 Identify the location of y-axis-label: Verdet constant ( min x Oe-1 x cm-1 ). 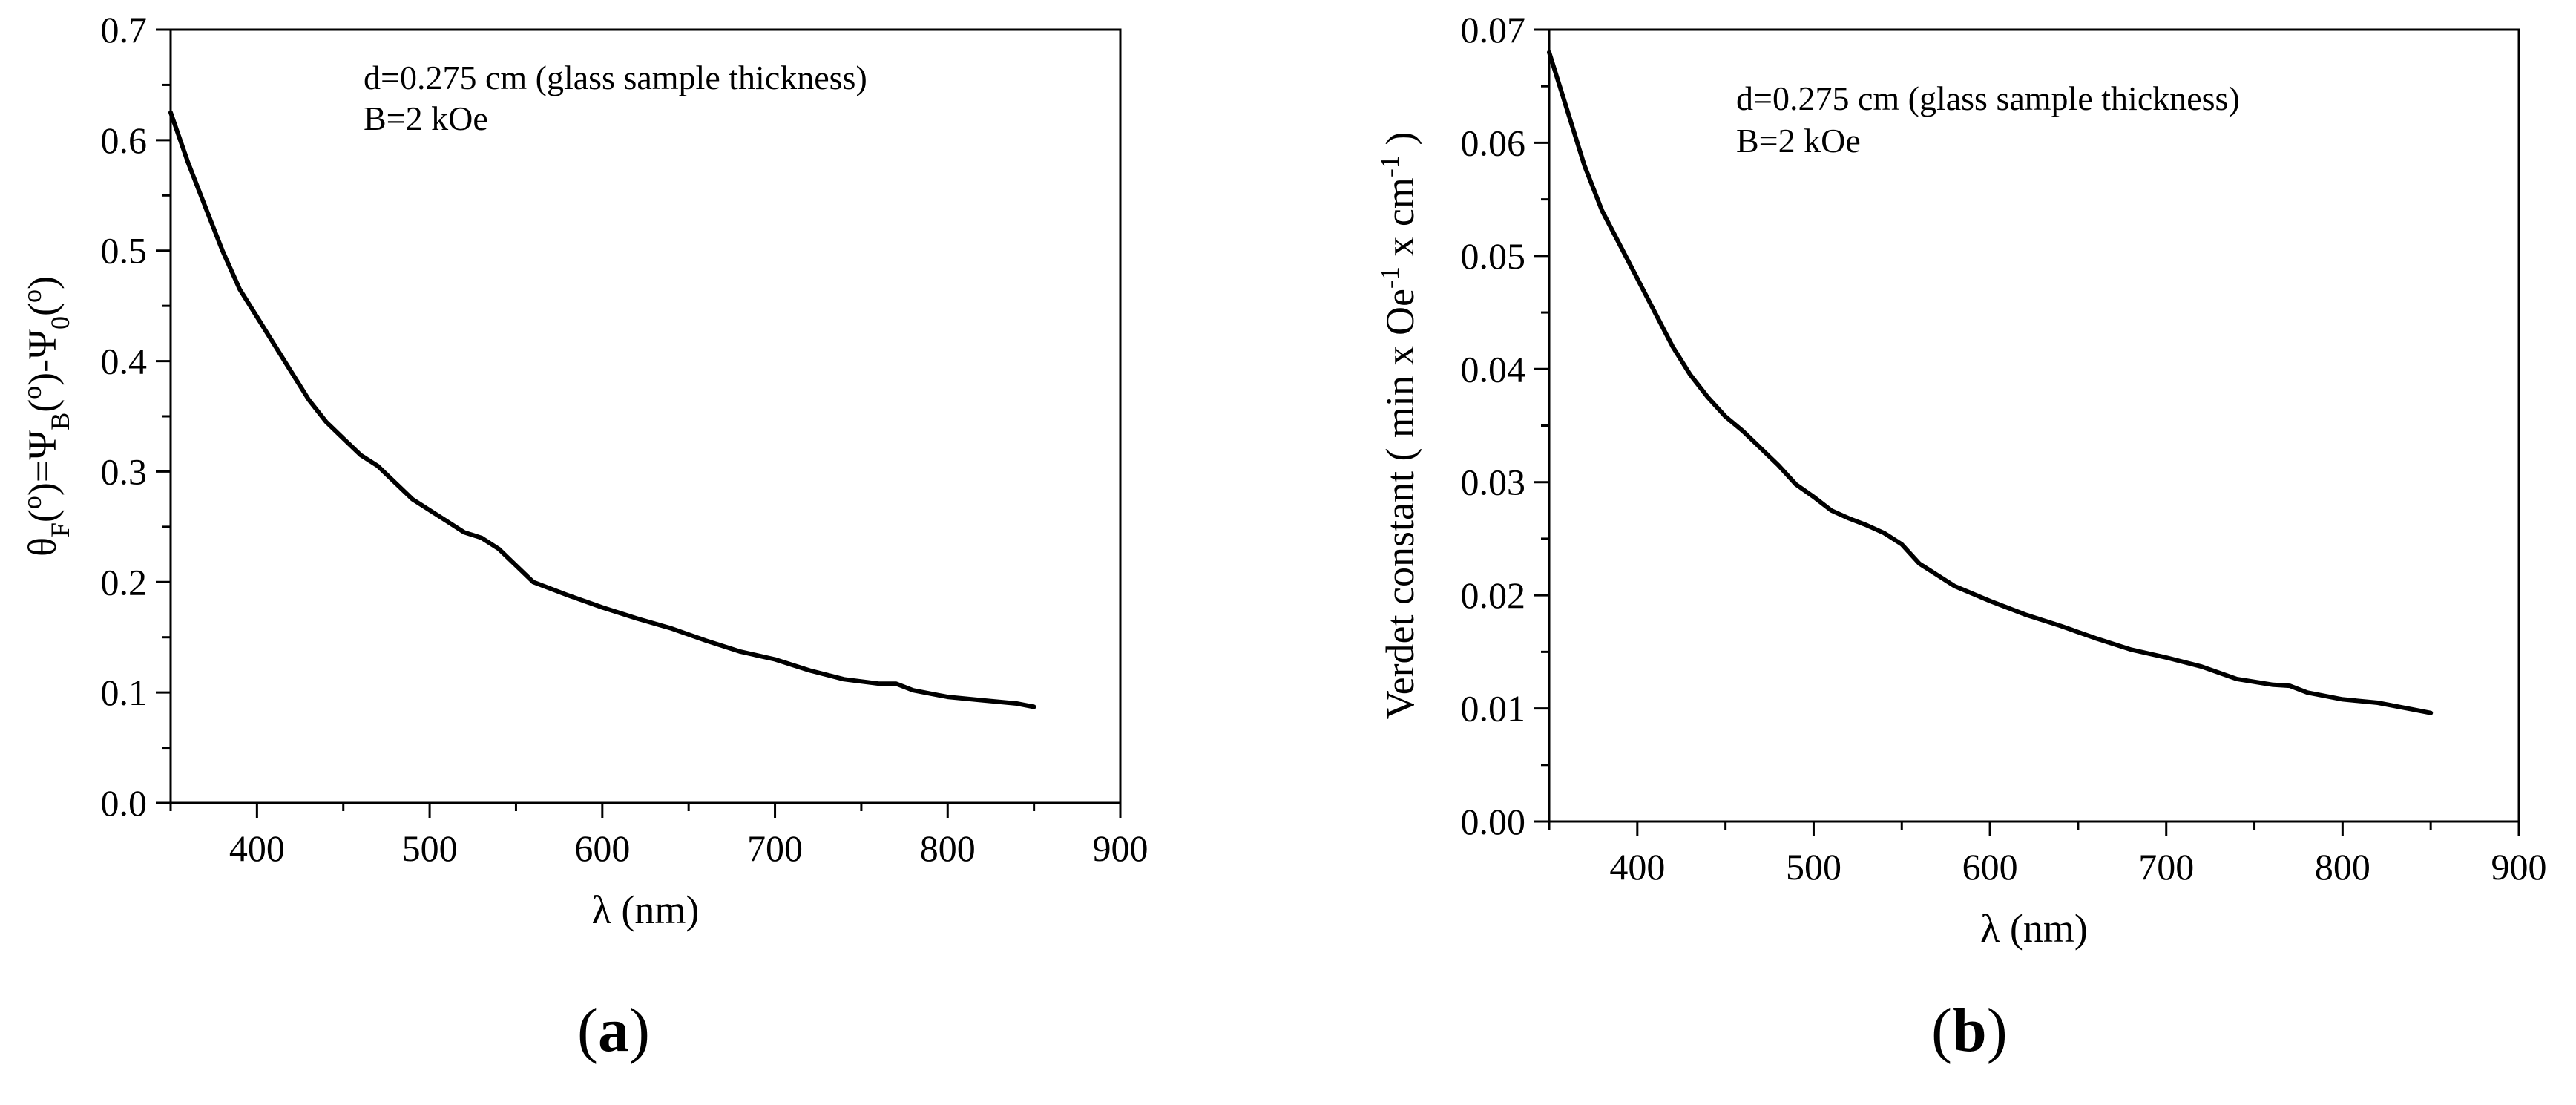
(1398, 426).